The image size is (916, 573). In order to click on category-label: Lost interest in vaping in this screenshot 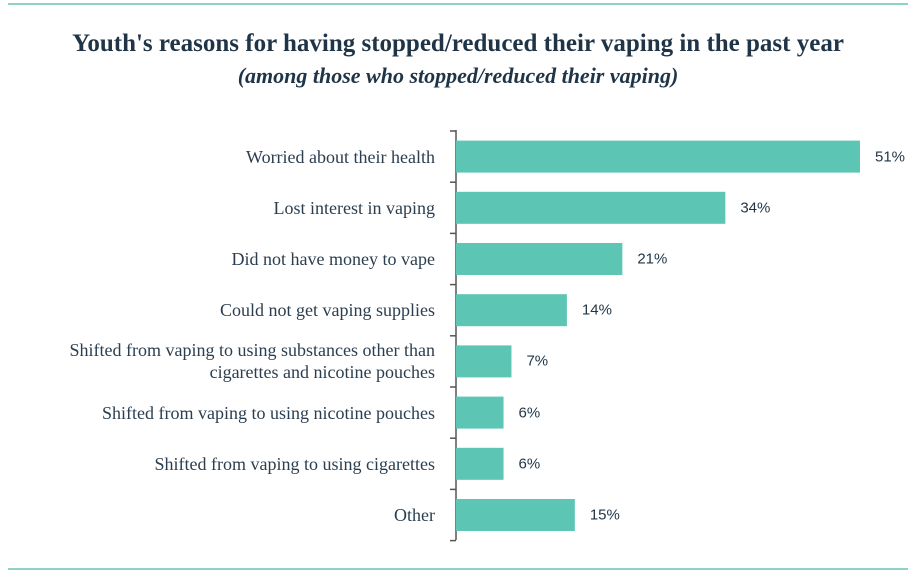, I will do `click(354, 207)`.